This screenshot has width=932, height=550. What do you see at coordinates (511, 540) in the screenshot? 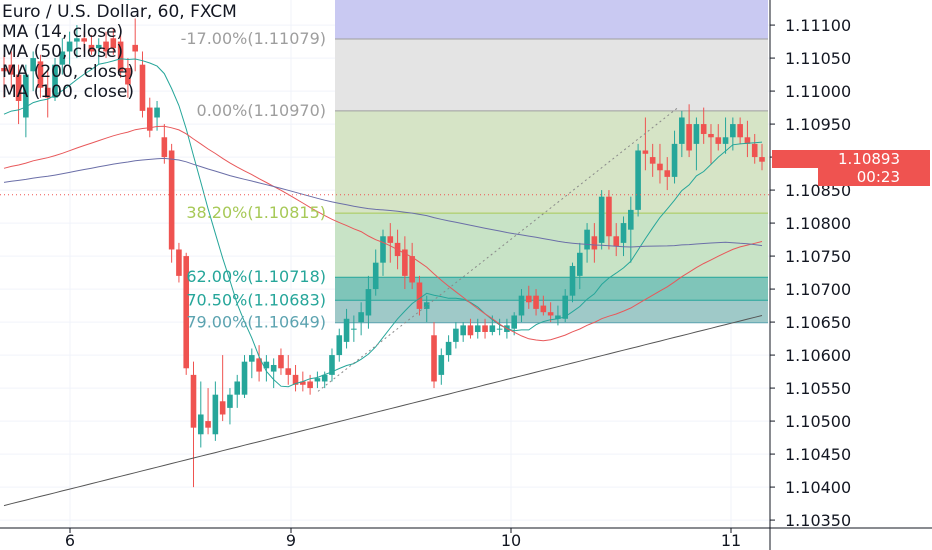
I see `time-tick-label: 10` at bounding box center [511, 540].